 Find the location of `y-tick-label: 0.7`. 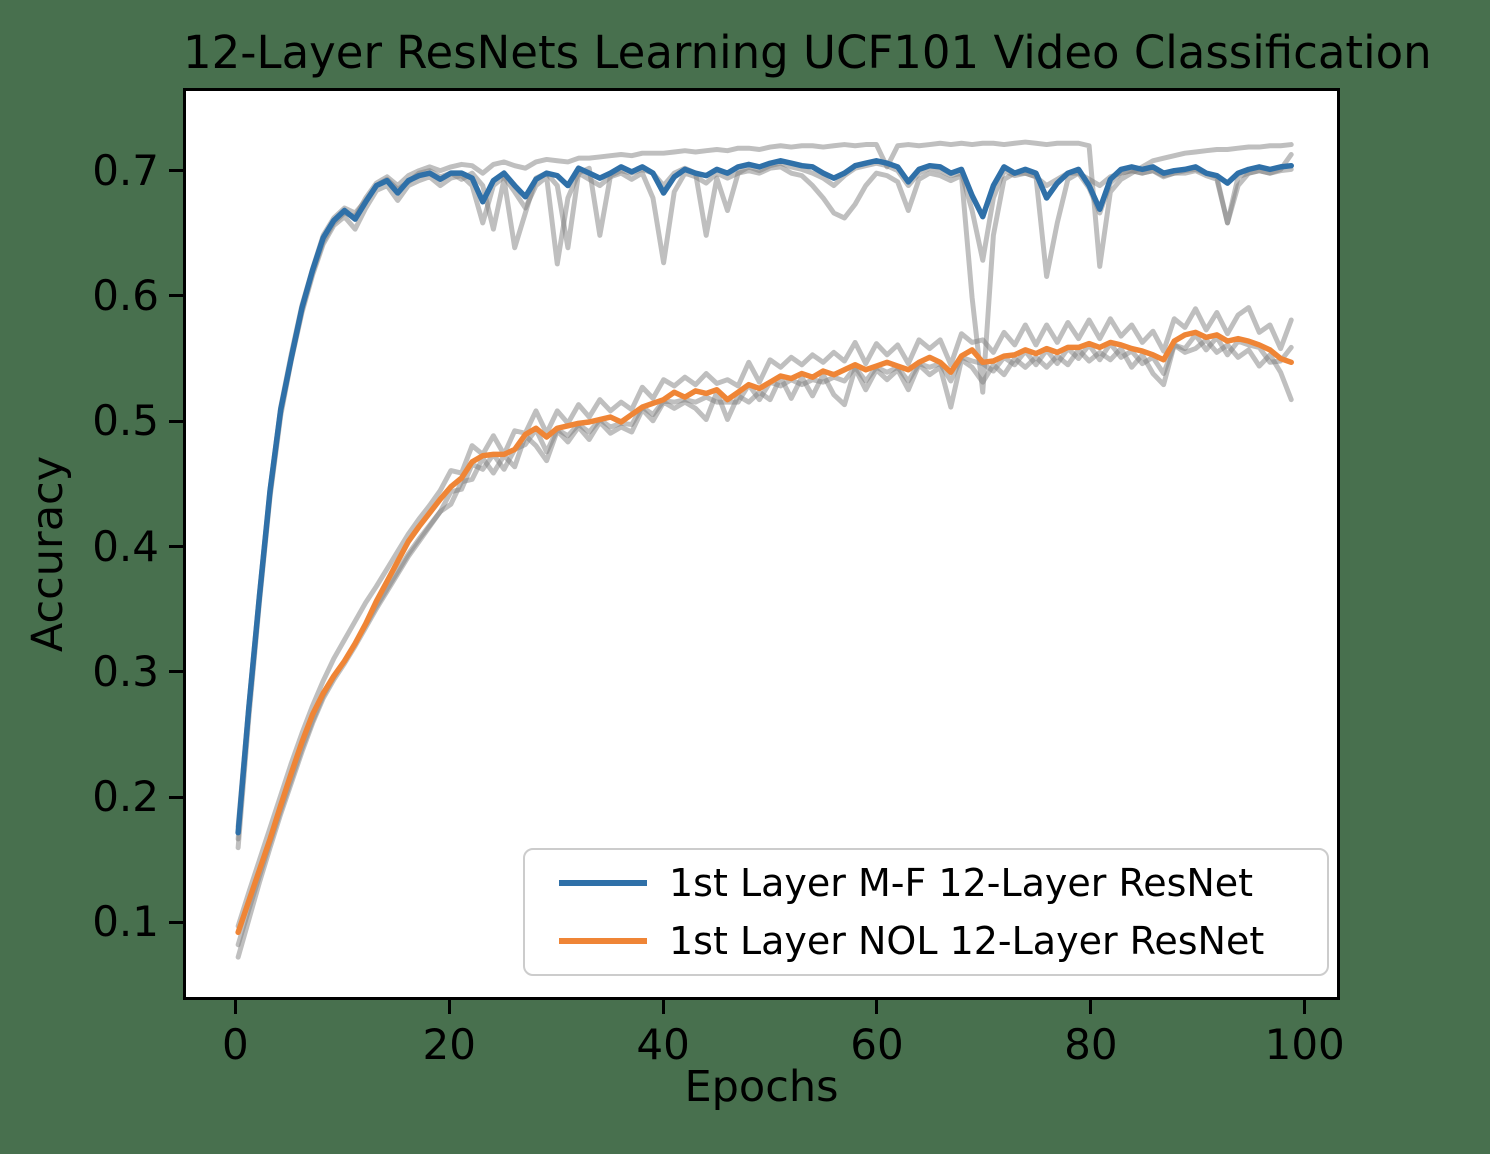

y-tick-label: 0.7 is located at coordinates (125, 170).